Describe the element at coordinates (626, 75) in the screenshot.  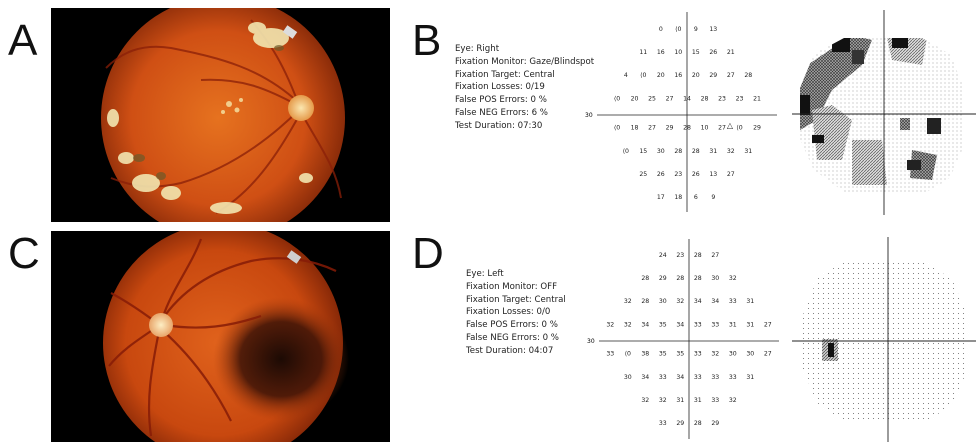
I see `threshold-value: 4` at that location.